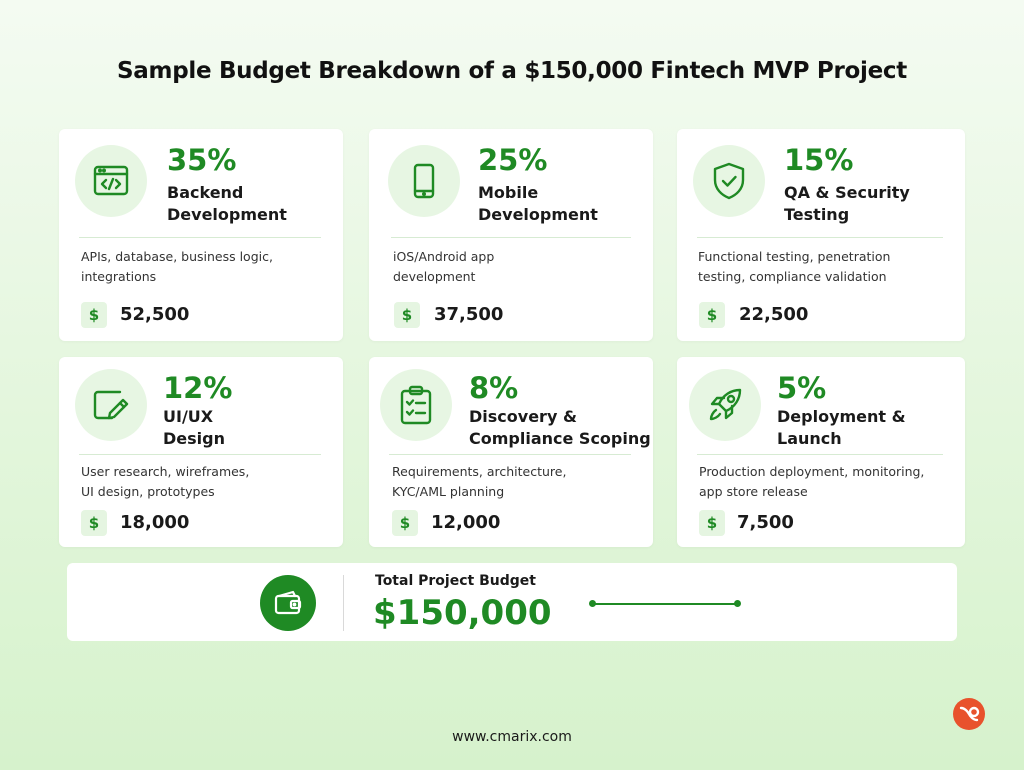  I want to click on mobile-phone-icon, so click(424, 181).